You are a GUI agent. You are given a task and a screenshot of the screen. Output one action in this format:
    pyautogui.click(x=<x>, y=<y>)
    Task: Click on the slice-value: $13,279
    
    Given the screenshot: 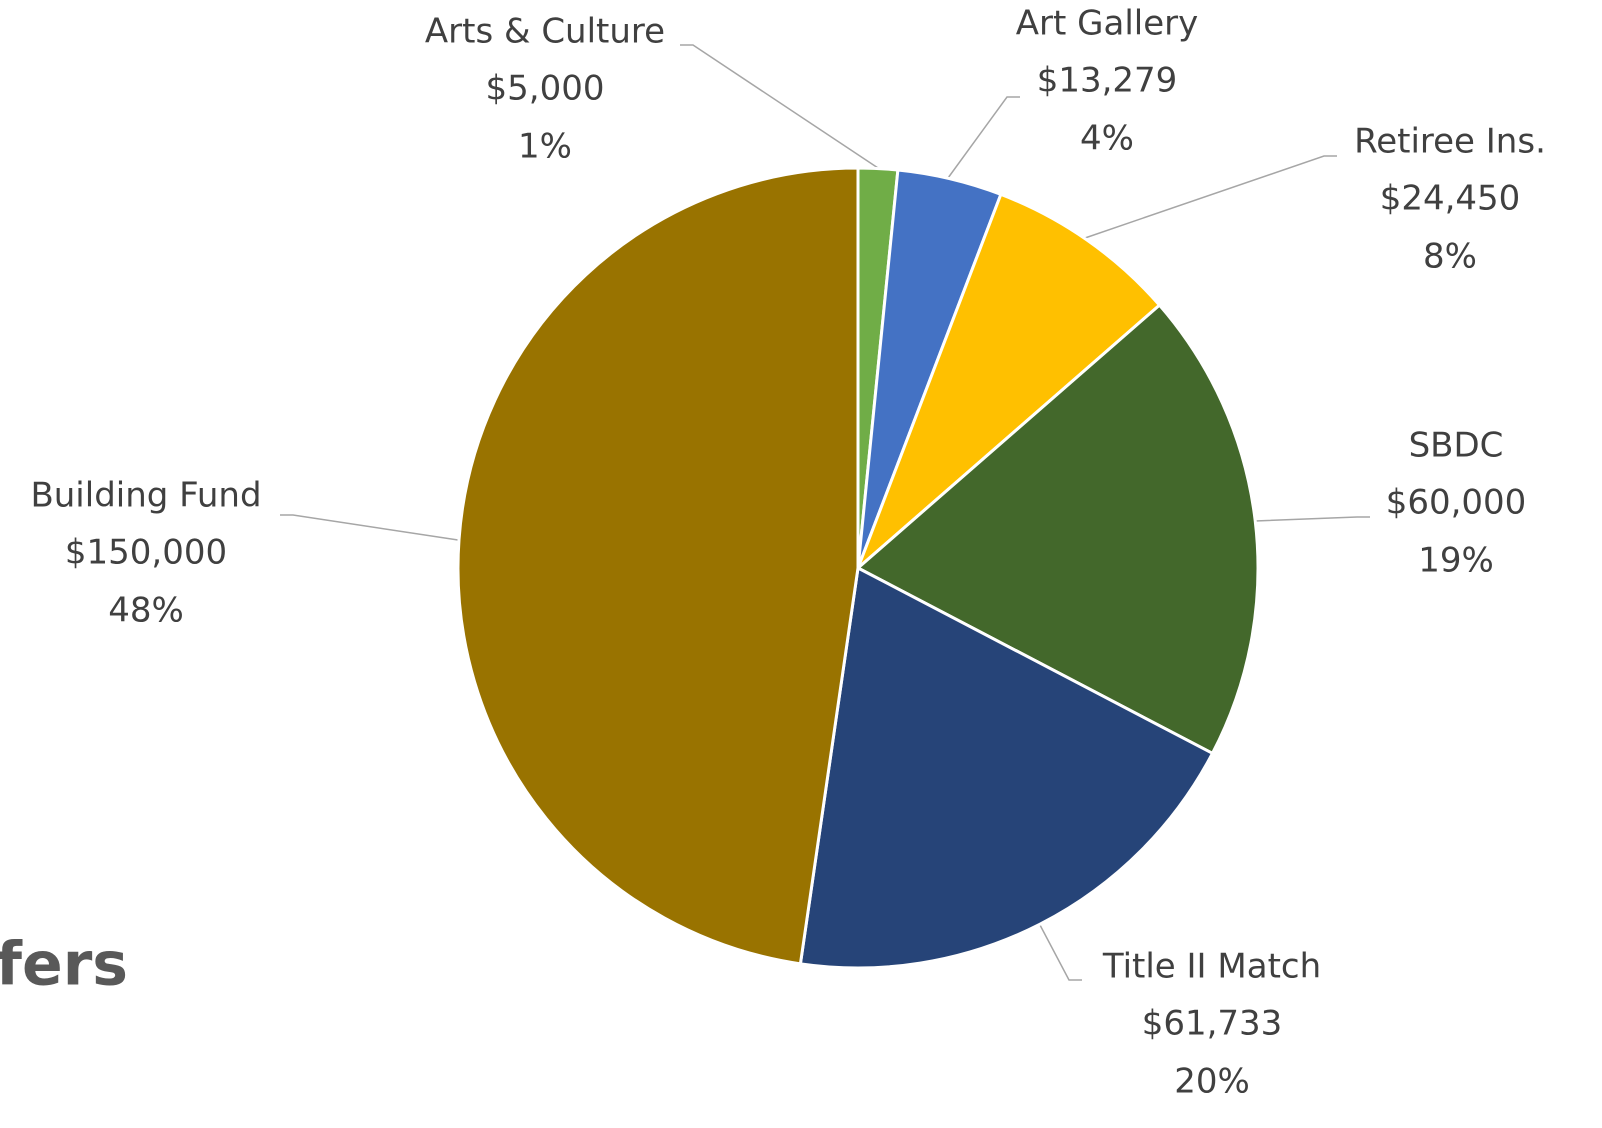 What is the action you would take?
    pyautogui.click(x=1107, y=81)
    